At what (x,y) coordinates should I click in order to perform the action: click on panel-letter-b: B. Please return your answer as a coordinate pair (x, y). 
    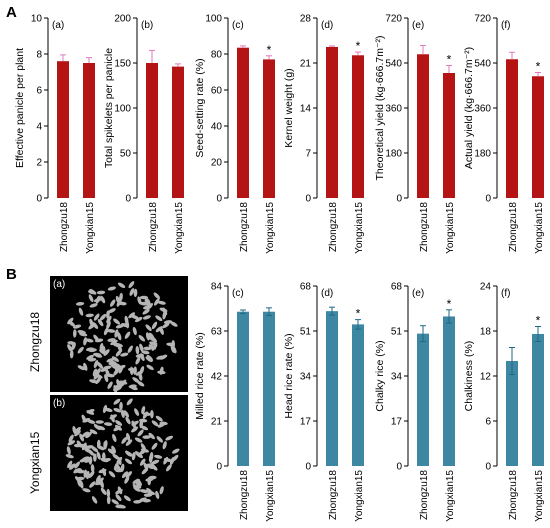
    Looking at the image, I should click on (11, 274).